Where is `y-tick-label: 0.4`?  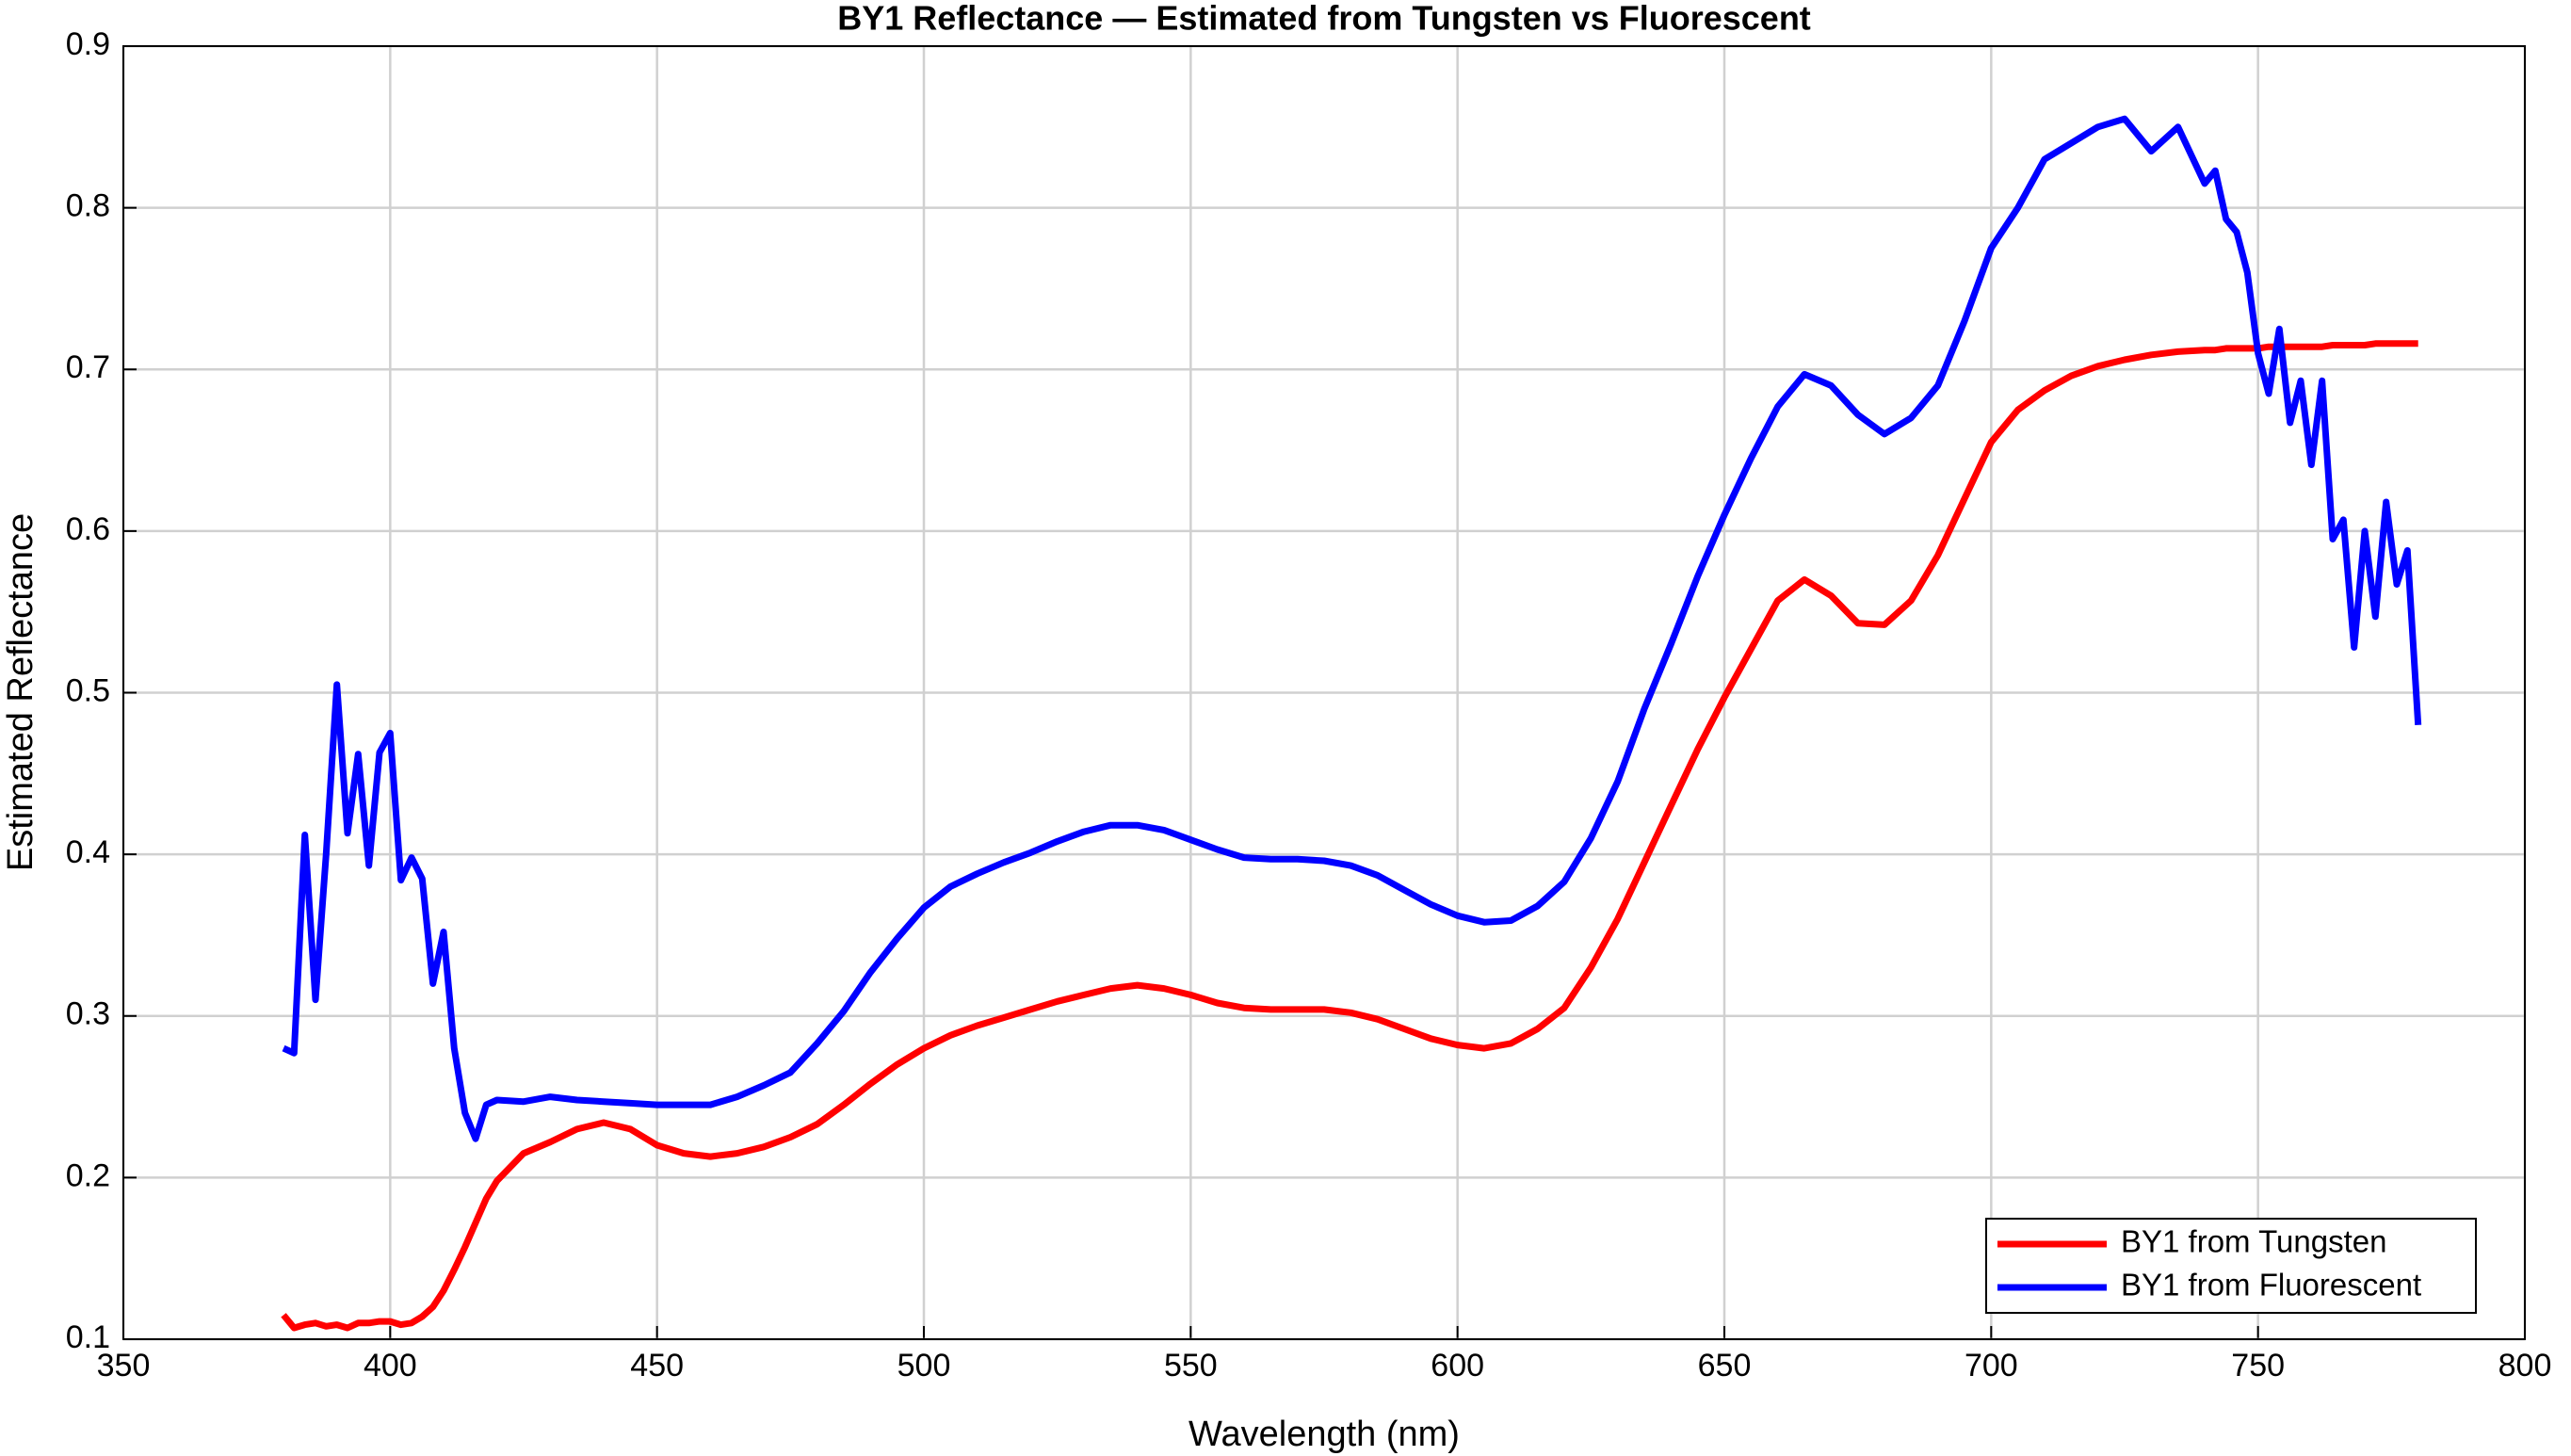
y-tick-label: 0.4 is located at coordinates (88, 852).